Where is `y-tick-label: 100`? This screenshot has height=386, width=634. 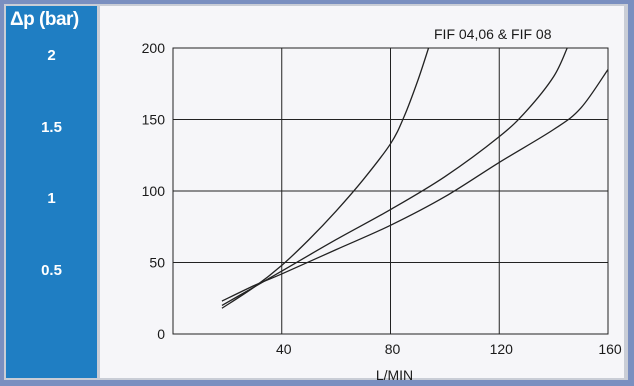
y-tick-label: 100 is located at coordinates (154, 191).